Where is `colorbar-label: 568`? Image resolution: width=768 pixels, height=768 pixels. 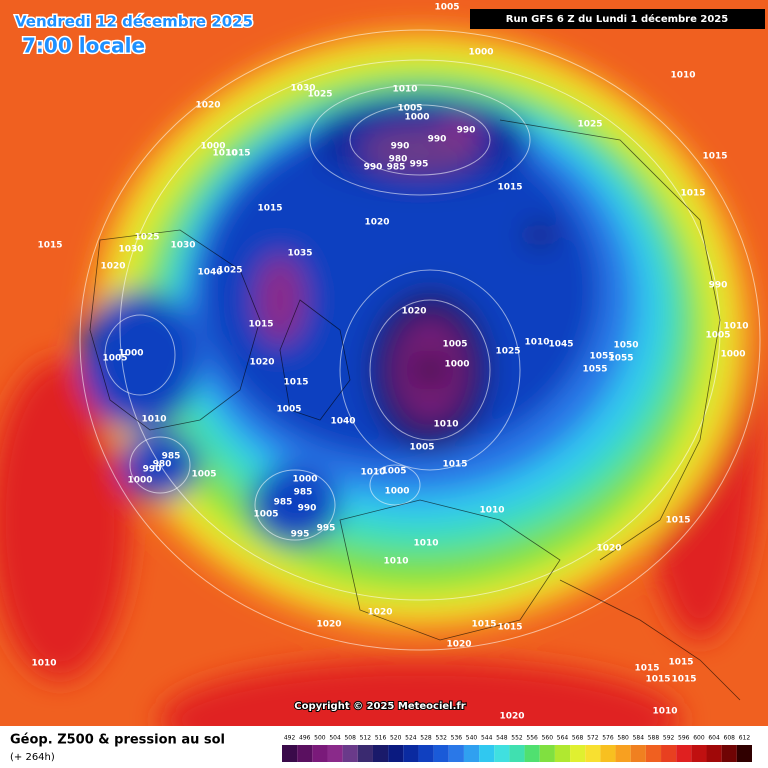 colorbar-label: 568 is located at coordinates (578, 738).